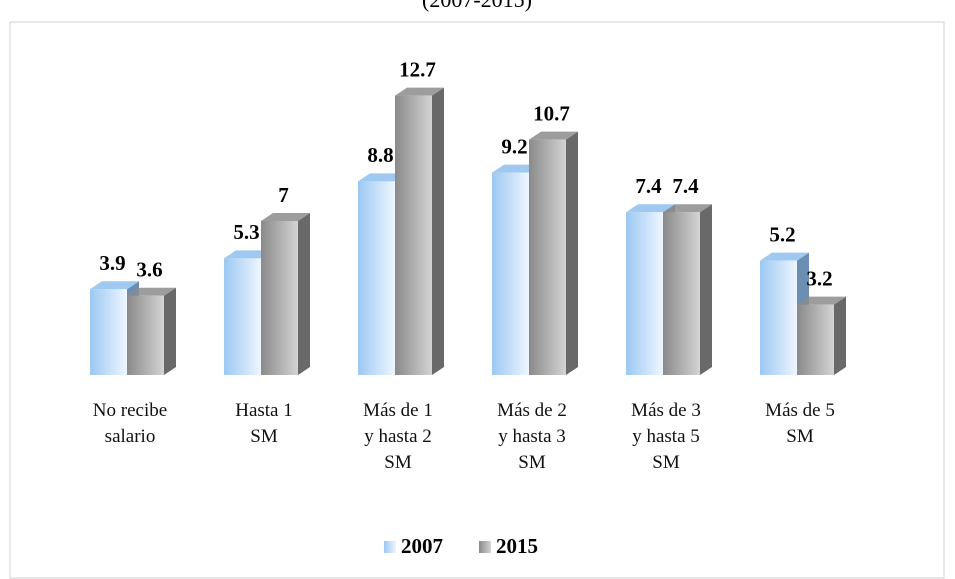 Image resolution: width=955 pixels, height=579 pixels. What do you see at coordinates (514, 146) in the screenshot?
I see `data-label: 9.2` at bounding box center [514, 146].